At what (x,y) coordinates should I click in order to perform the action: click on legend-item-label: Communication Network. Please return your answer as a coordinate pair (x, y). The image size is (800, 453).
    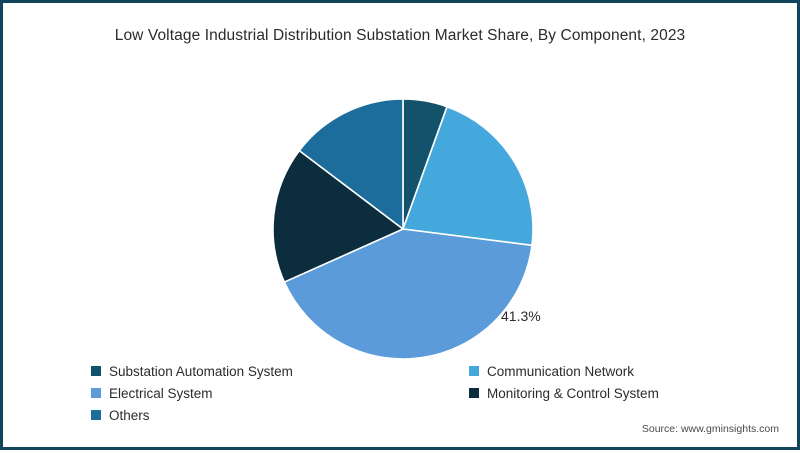
    Looking at the image, I should click on (561, 371).